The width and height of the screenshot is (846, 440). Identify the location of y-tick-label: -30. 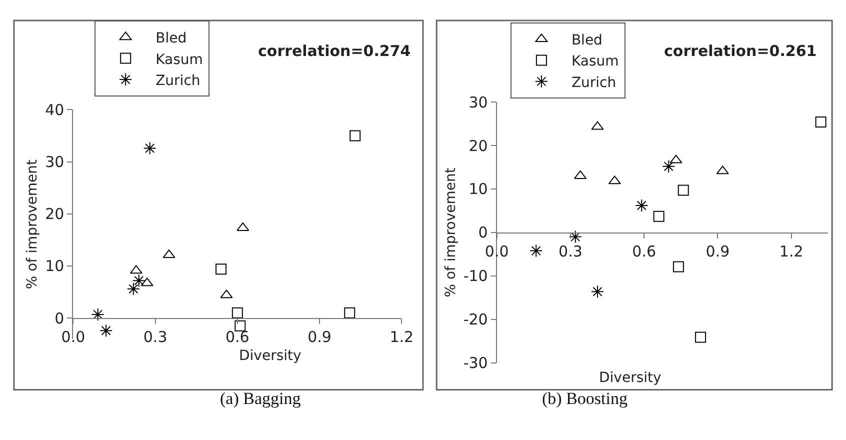
(475, 363).